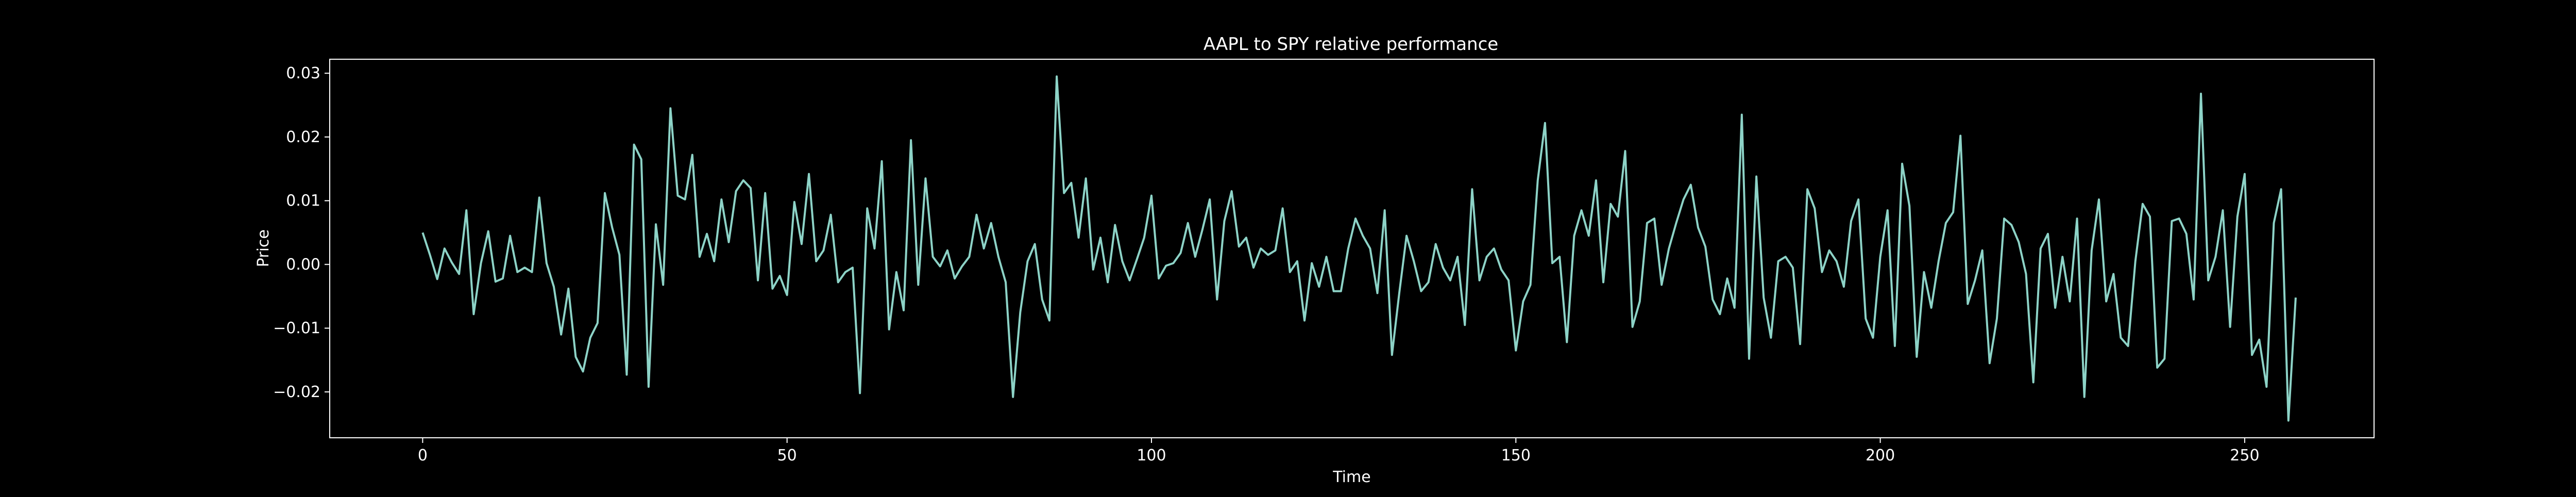 The image size is (2576, 497). Describe the element at coordinates (2244, 456) in the screenshot. I see `x-tick-label: 250` at that location.